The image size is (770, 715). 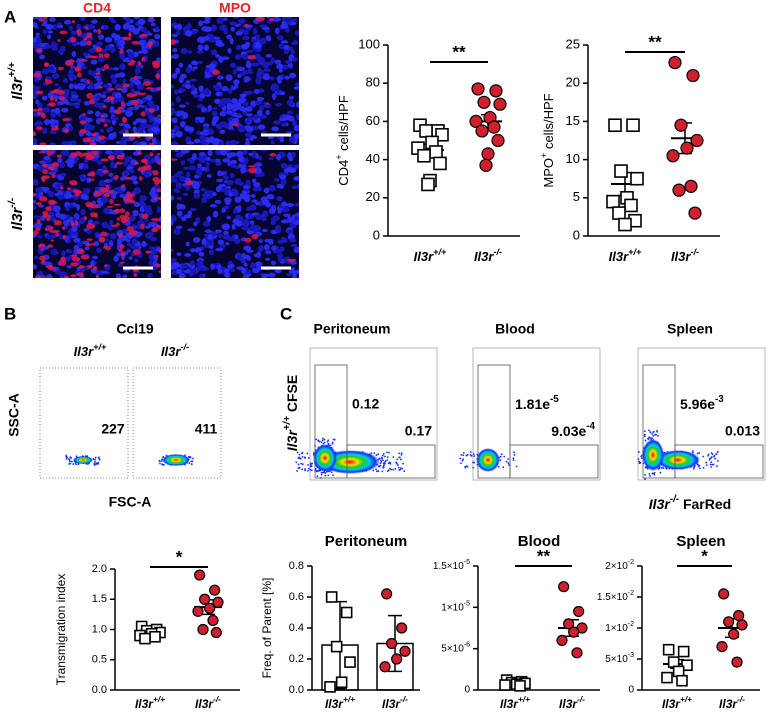 I want to click on y-tick-label: 0.6, so click(x=296, y=597).